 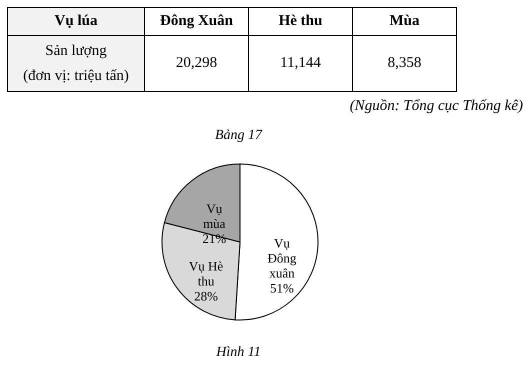 I want to click on text: 8,358, so click(x=404, y=64).